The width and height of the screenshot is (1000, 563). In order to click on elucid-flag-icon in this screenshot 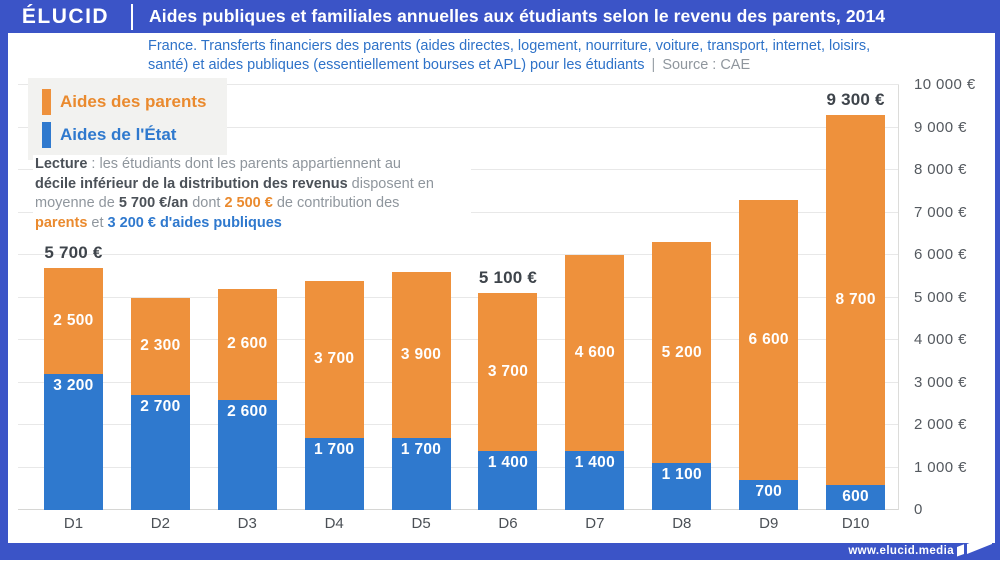, I will do `click(975, 547)`.